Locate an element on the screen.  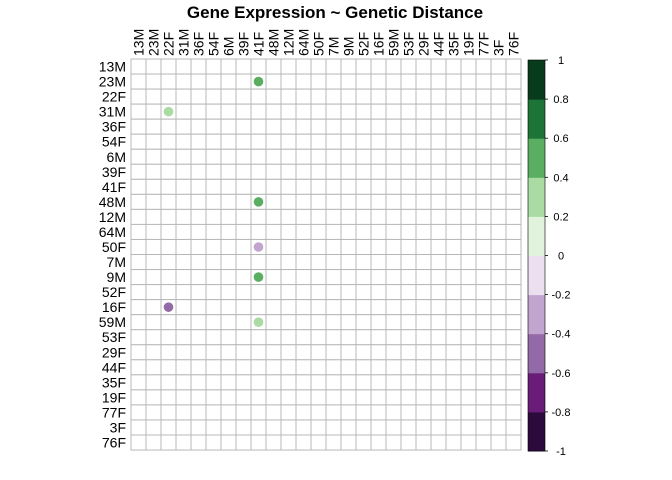
colorbar-tick-label: -0.2 is located at coordinates (561, 296).